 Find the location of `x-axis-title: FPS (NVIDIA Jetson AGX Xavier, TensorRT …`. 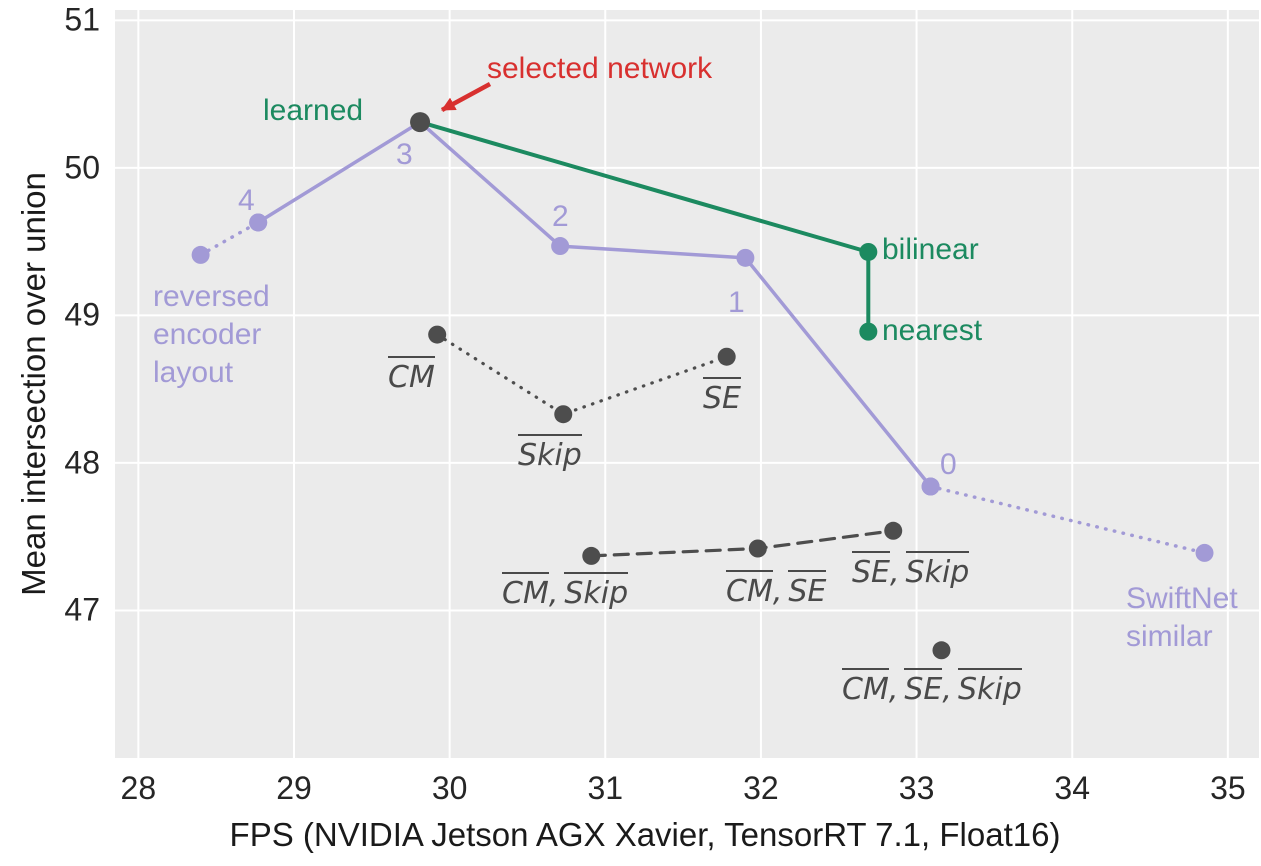

x-axis-title: FPS (NVIDIA Jetson AGX Xavier, TensorRT … is located at coordinates (645, 834).